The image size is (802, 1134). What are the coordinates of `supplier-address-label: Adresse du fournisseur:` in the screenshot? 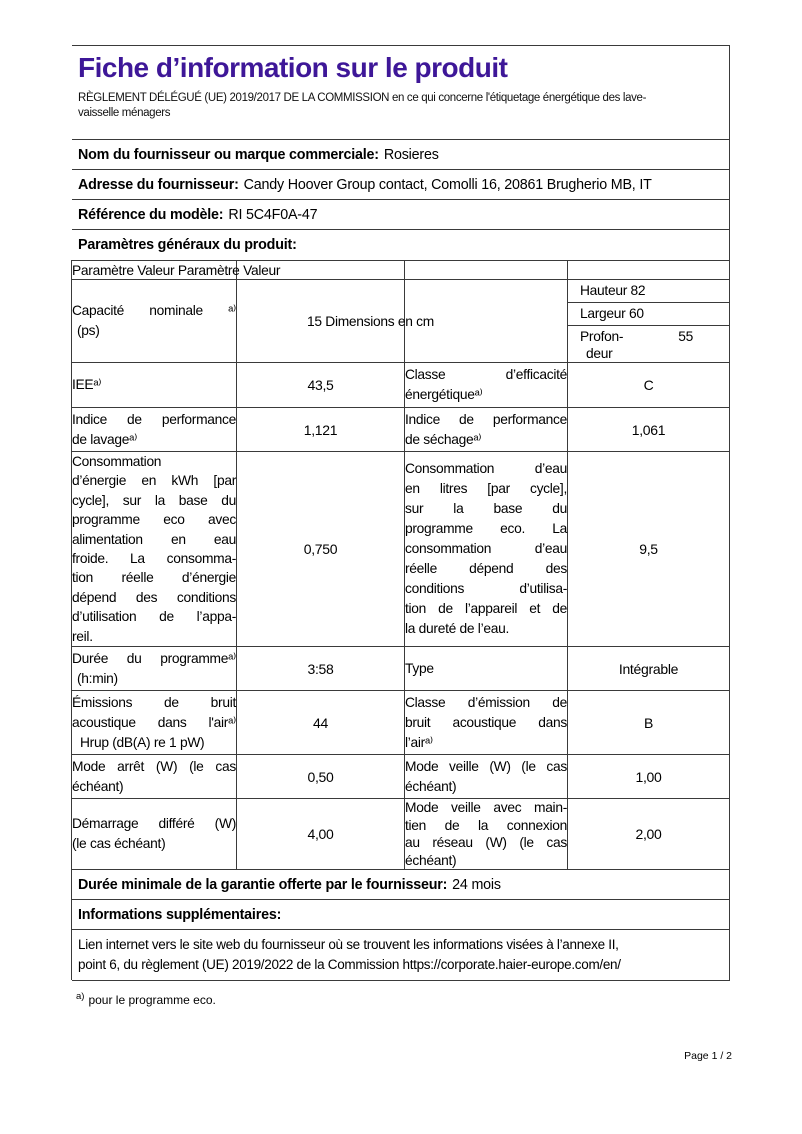 It's located at (158, 184).